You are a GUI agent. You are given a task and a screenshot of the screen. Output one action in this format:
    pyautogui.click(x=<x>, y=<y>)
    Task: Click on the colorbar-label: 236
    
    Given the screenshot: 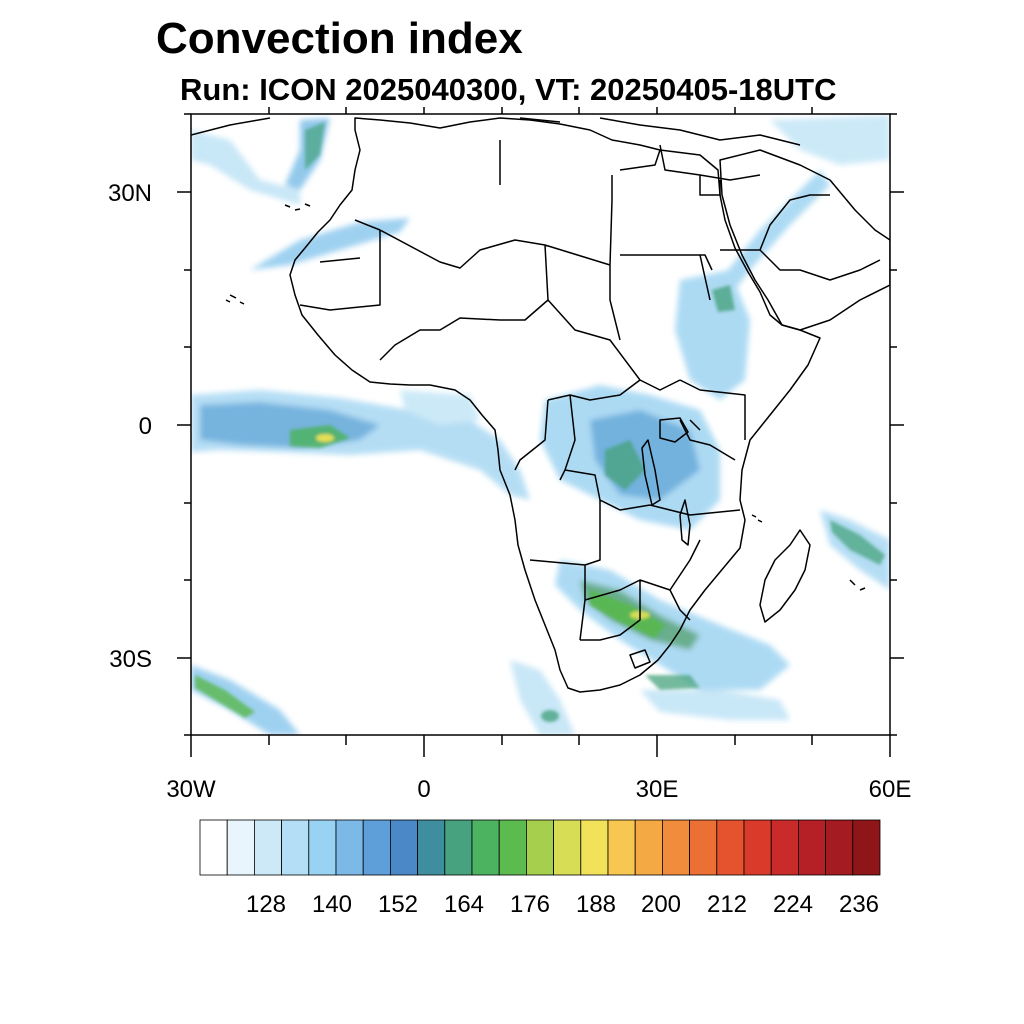 What is the action you would take?
    pyautogui.click(x=859, y=904)
    